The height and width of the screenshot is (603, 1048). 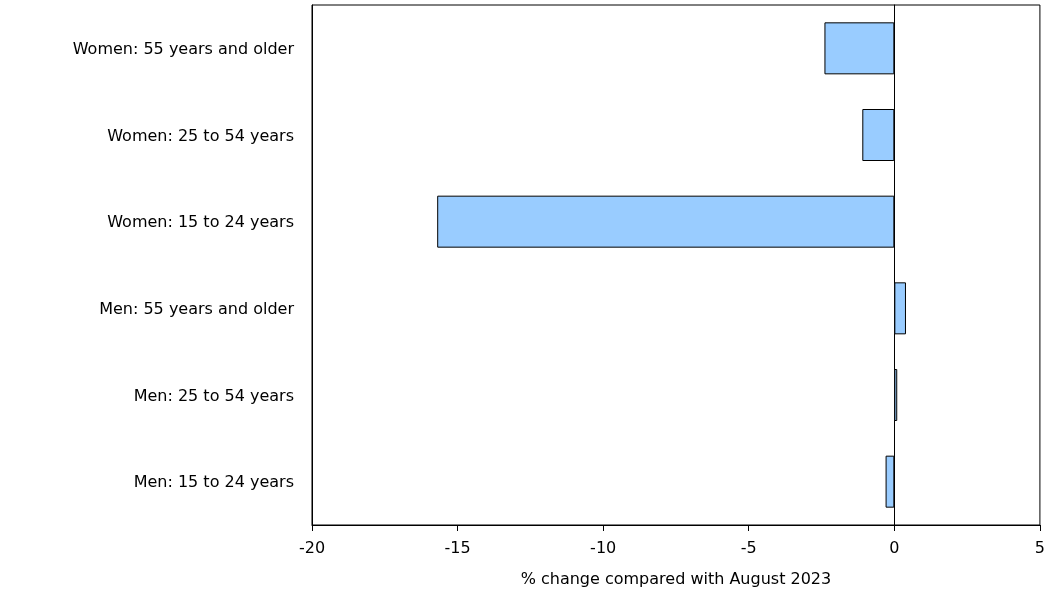 I want to click on y-tick-label: Women: 55 years and older, so click(x=183, y=48).